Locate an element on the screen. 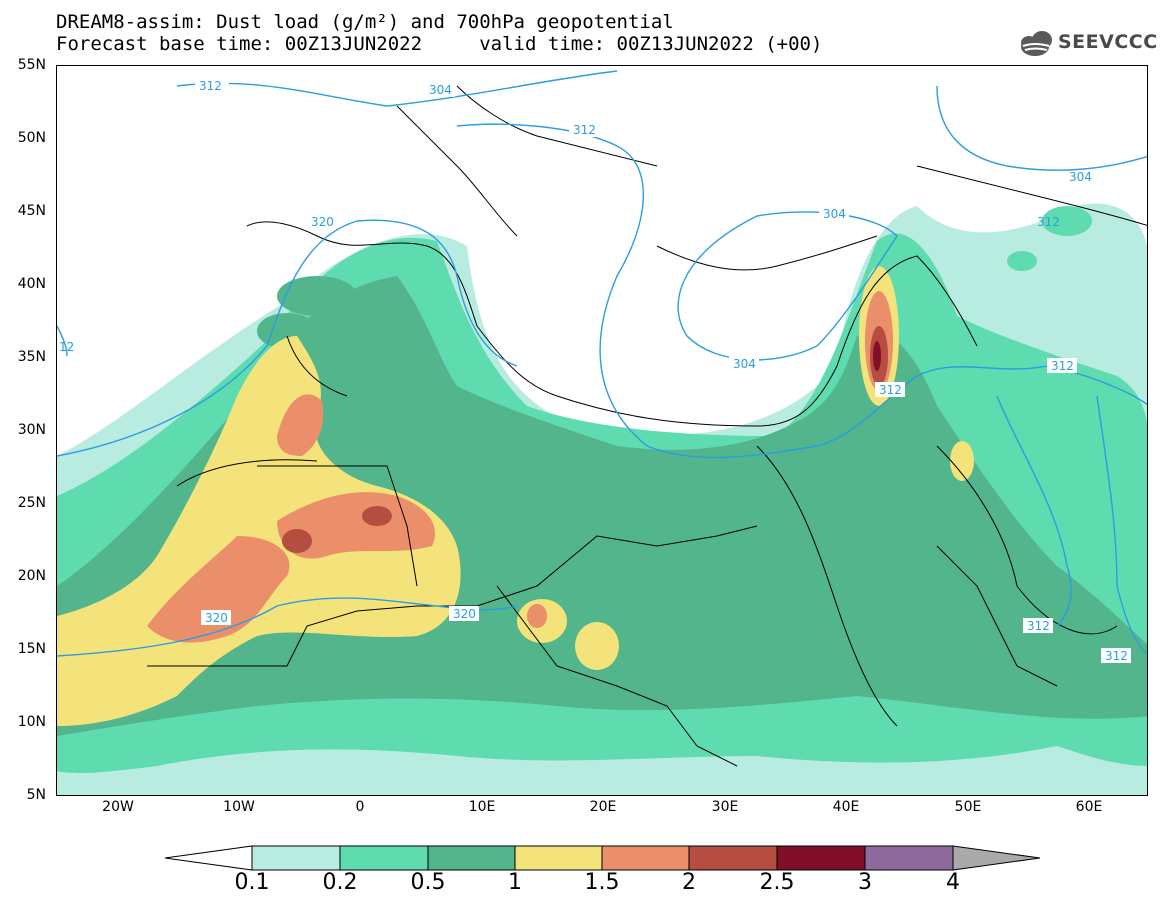  lat-label: 55N is located at coordinates (31, 65).